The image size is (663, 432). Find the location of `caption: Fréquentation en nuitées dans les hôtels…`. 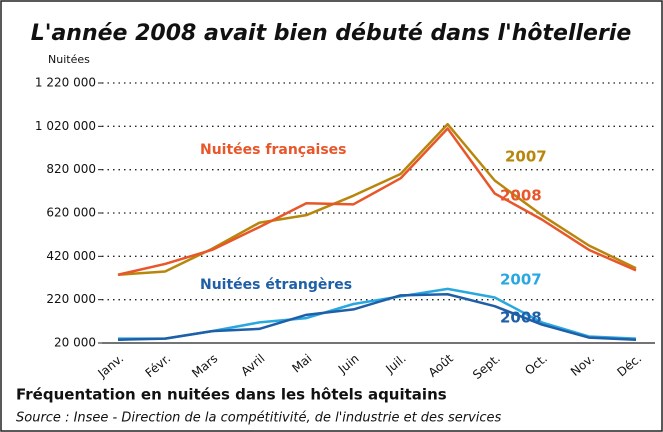

caption: Fréquentation en nuitées dans les hôtels… is located at coordinates (231, 395).